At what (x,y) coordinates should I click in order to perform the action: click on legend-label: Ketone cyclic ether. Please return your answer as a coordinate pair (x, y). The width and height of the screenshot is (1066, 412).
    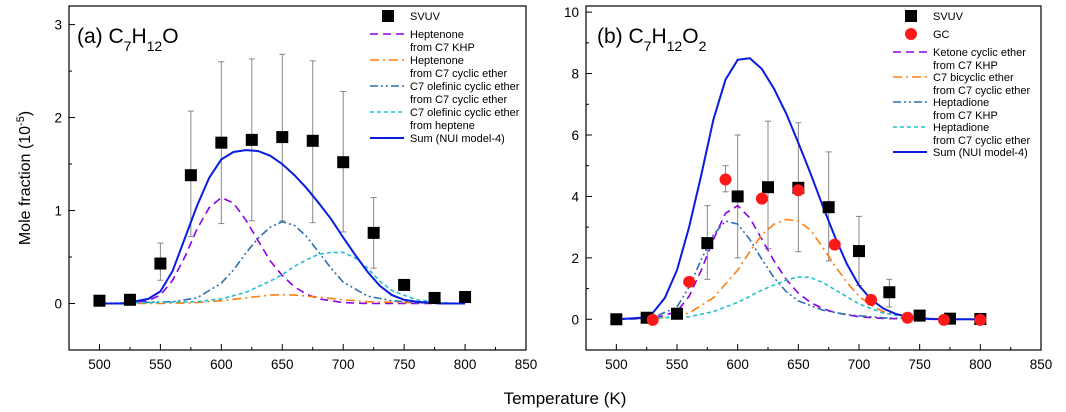
    Looking at the image, I should click on (979, 53).